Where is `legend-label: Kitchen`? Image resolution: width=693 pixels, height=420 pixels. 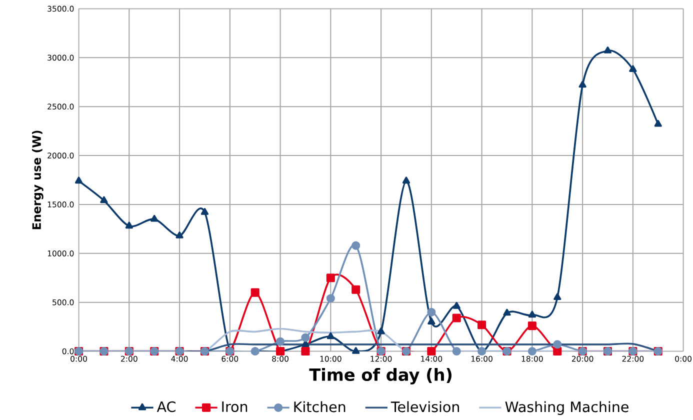 legend-label: Kitchen is located at coordinates (320, 406).